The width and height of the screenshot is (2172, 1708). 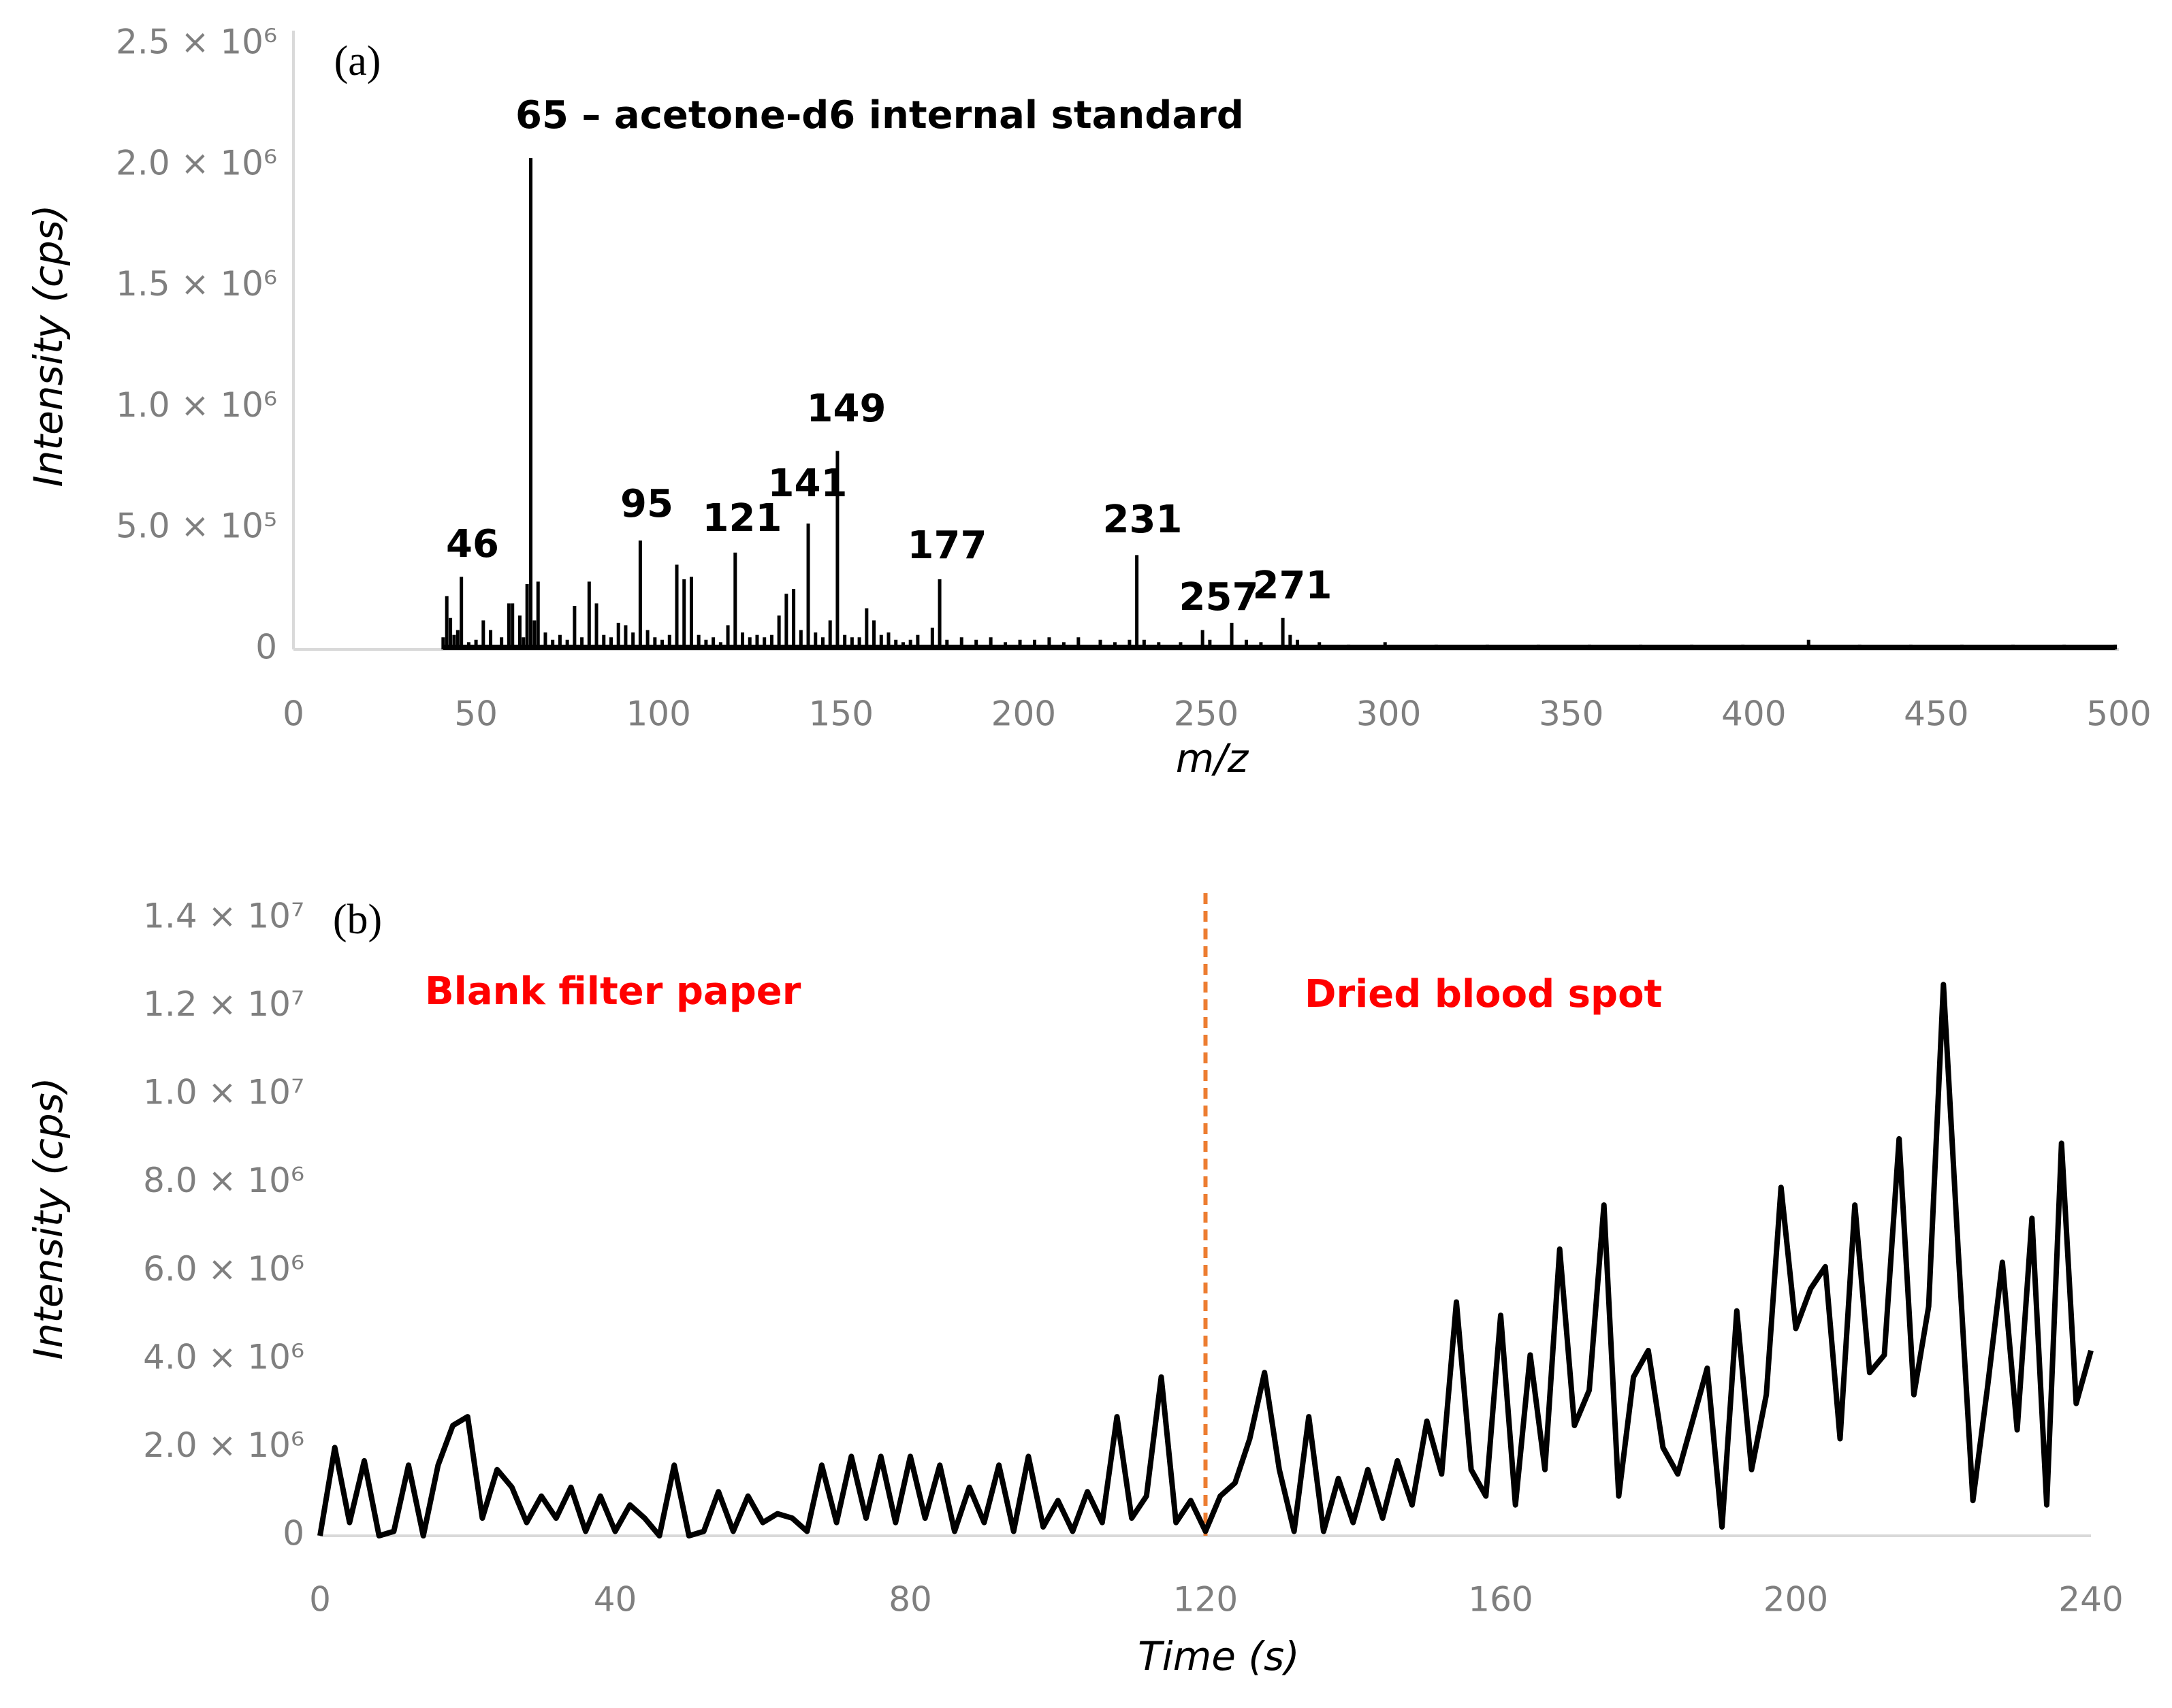 What do you see at coordinates (2118, 714) in the screenshot?
I see `x-tick-label: 500` at bounding box center [2118, 714].